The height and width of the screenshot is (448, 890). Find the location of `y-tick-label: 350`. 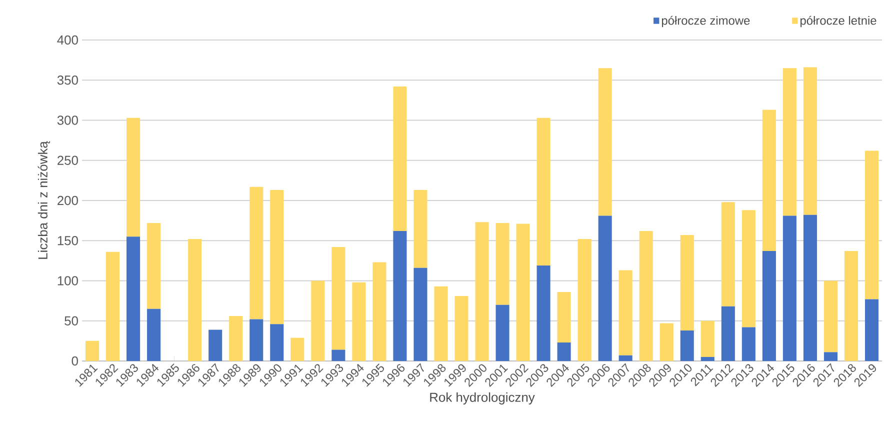

y-tick-label: 350 is located at coordinates (67, 80).